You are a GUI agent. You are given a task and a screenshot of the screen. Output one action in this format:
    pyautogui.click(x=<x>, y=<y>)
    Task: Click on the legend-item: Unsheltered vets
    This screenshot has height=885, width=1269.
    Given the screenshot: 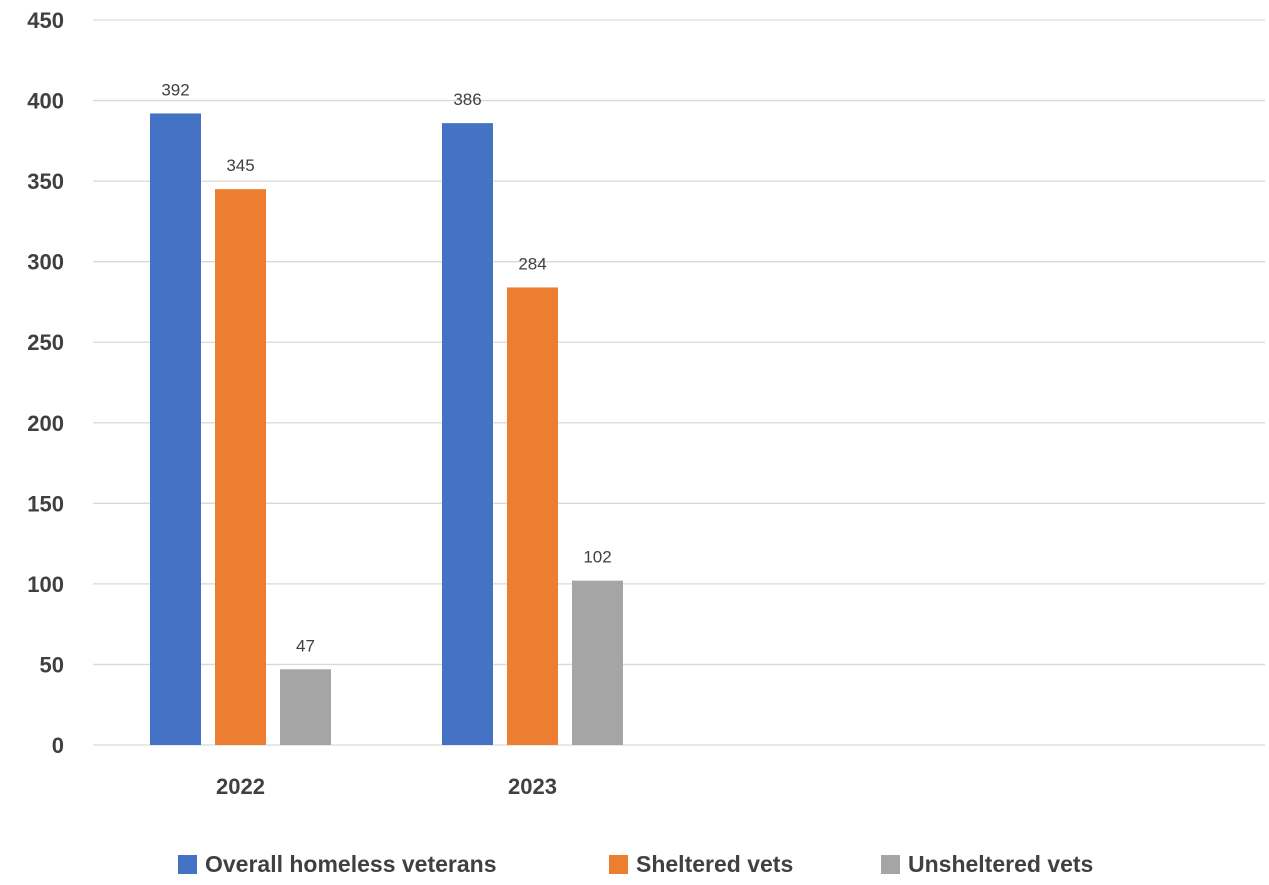 What is the action you would take?
    pyautogui.click(x=987, y=864)
    